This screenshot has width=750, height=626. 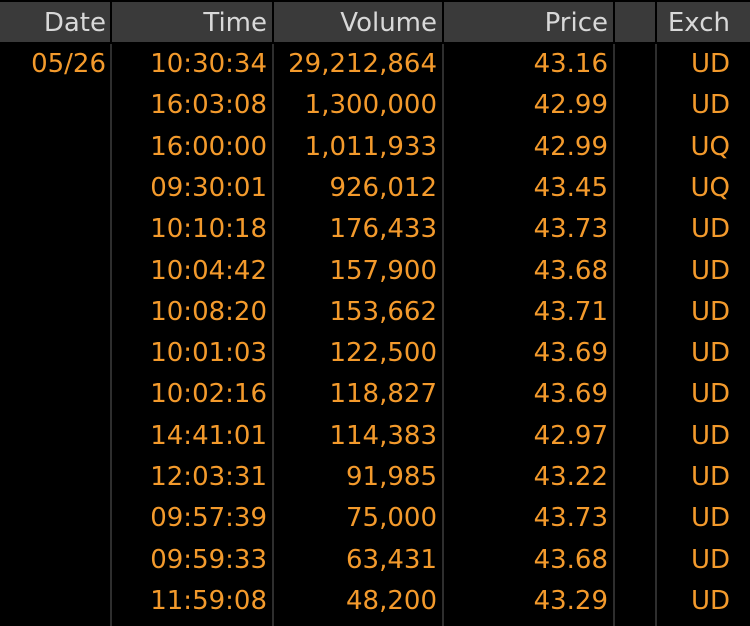 What do you see at coordinates (391, 477) in the screenshot?
I see `table-cell: 91,985` at bounding box center [391, 477].